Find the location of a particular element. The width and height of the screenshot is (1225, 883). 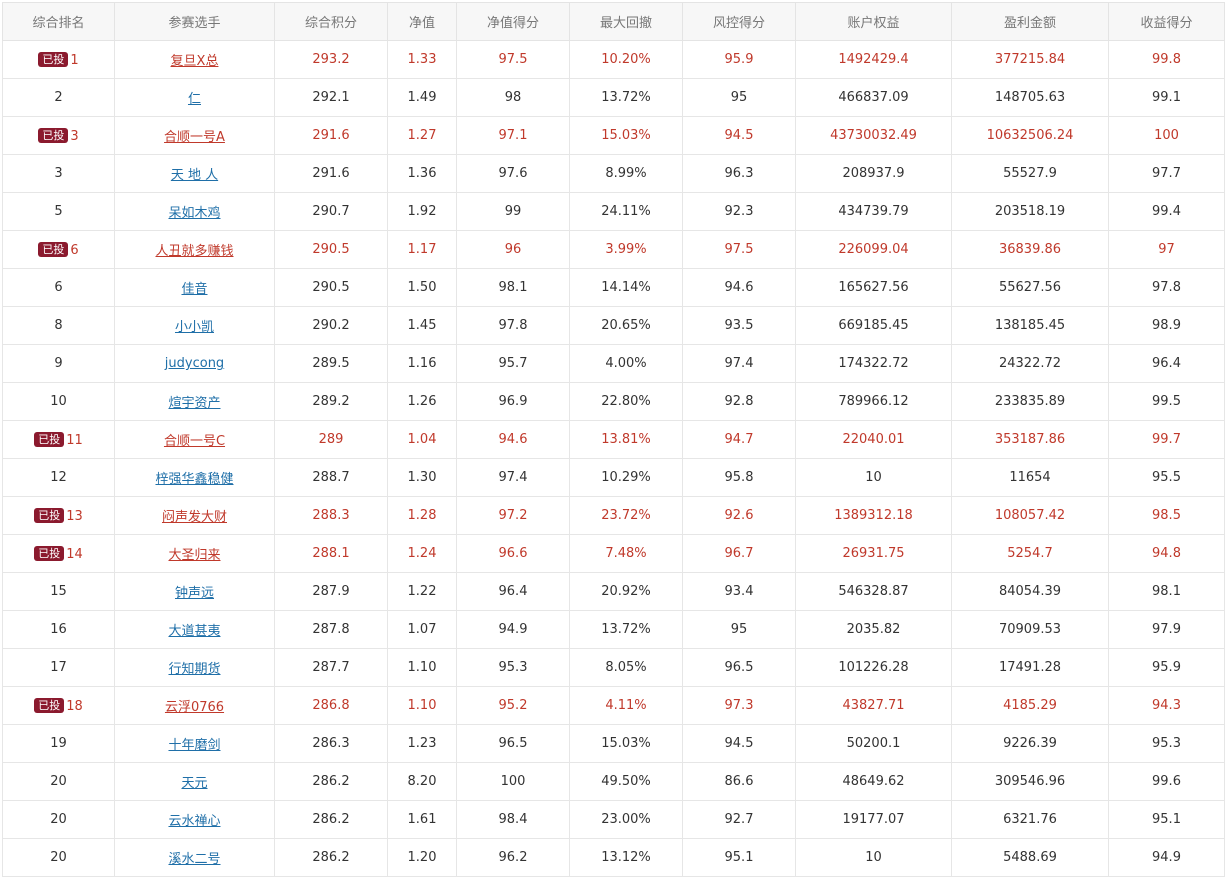

cell-return-score: 98.1 is located at coordinates (1166, 591).